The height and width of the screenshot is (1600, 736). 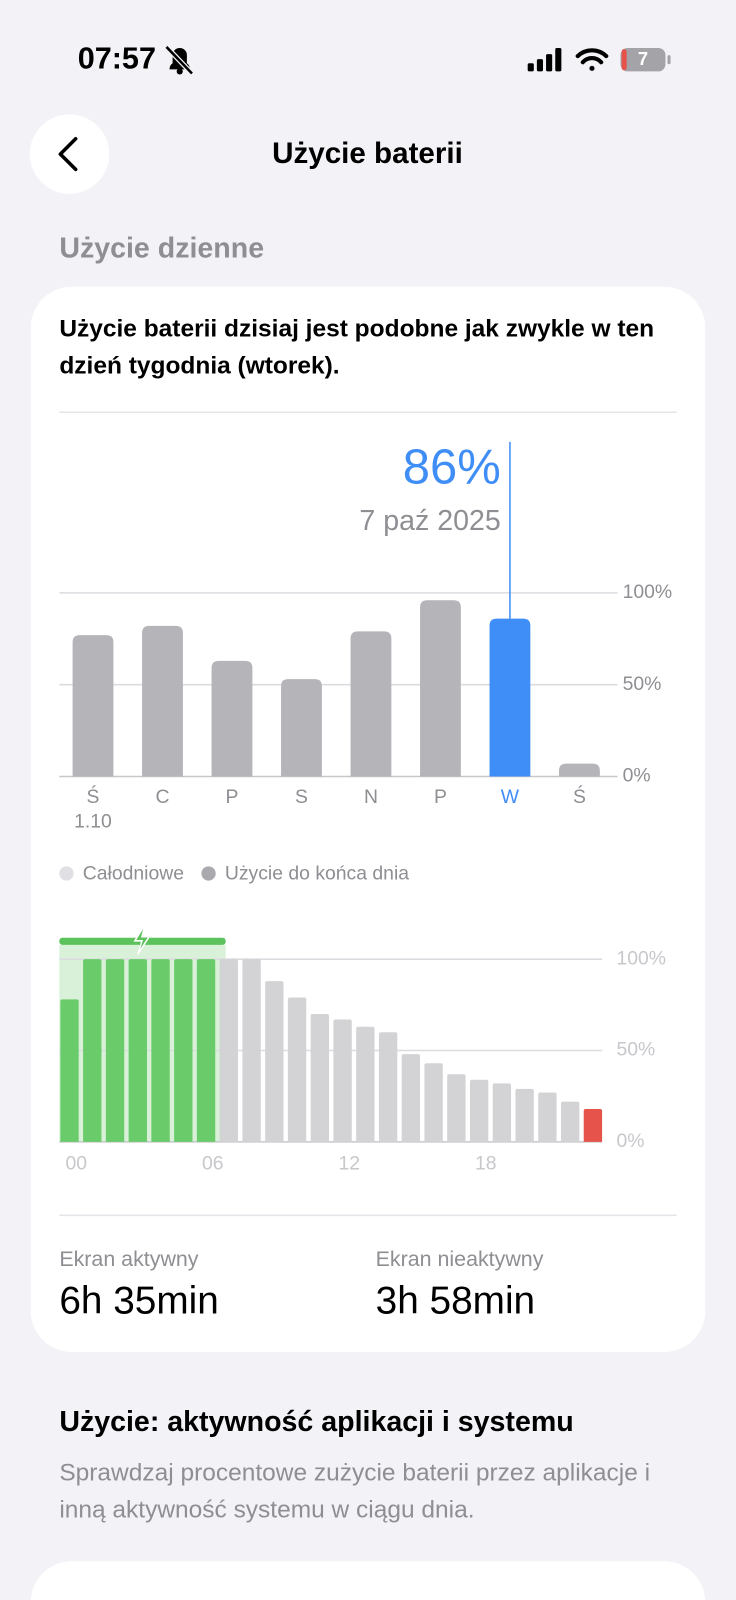 I want to click on x-tick-label: 12, so click(x=350, y=1163).